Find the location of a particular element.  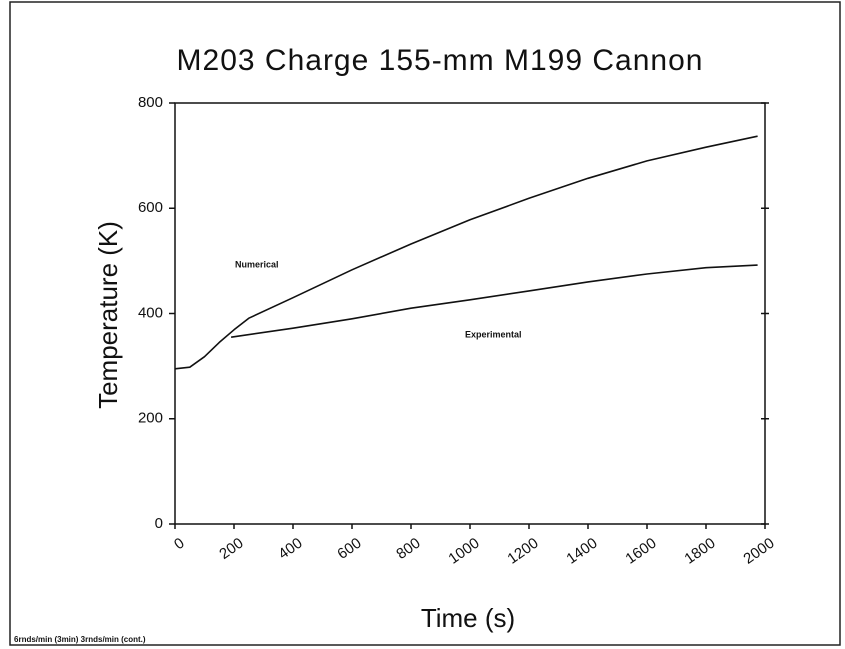

y-tick-label: 0 is located at coordinates (159, 523).